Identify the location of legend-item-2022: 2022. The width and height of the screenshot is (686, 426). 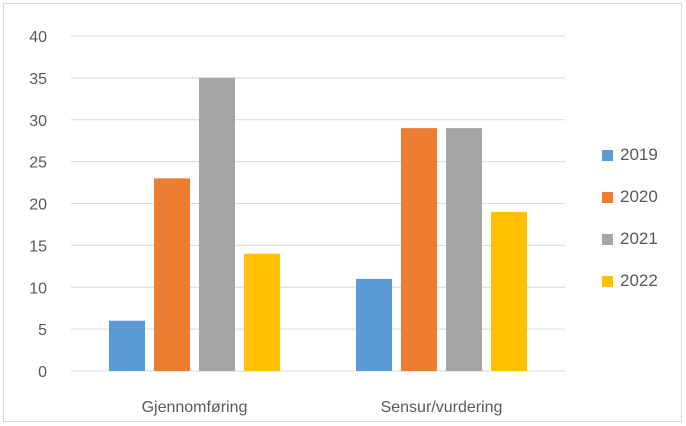
(630, 281).